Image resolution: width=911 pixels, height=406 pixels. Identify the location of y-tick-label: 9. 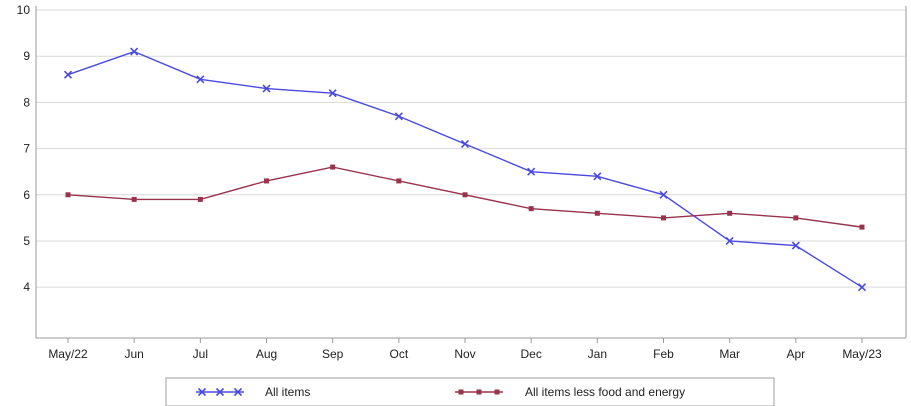
(26, 56).